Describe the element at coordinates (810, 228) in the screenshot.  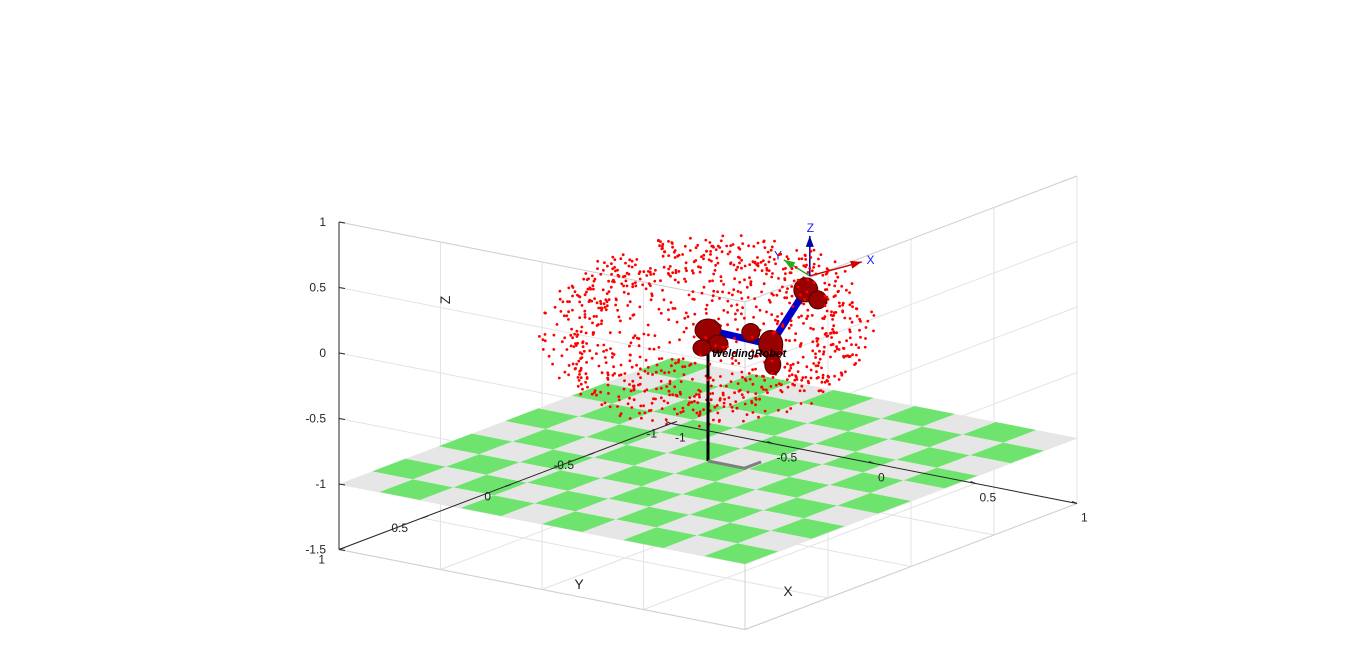
I see `frame-axis-label: Z` at that location.